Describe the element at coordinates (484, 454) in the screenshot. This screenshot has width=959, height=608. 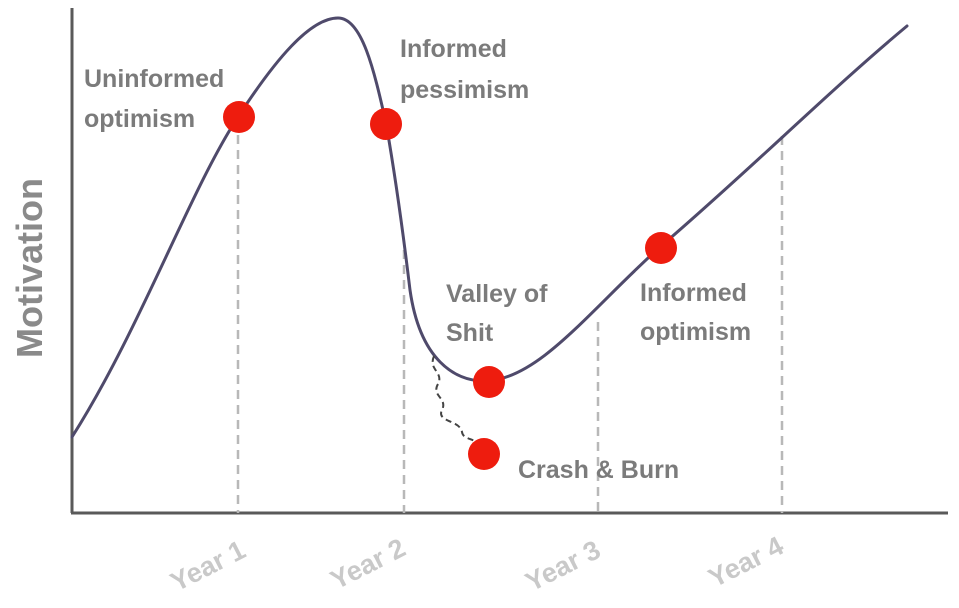
I see `marker-crash-and-burn` at that location.